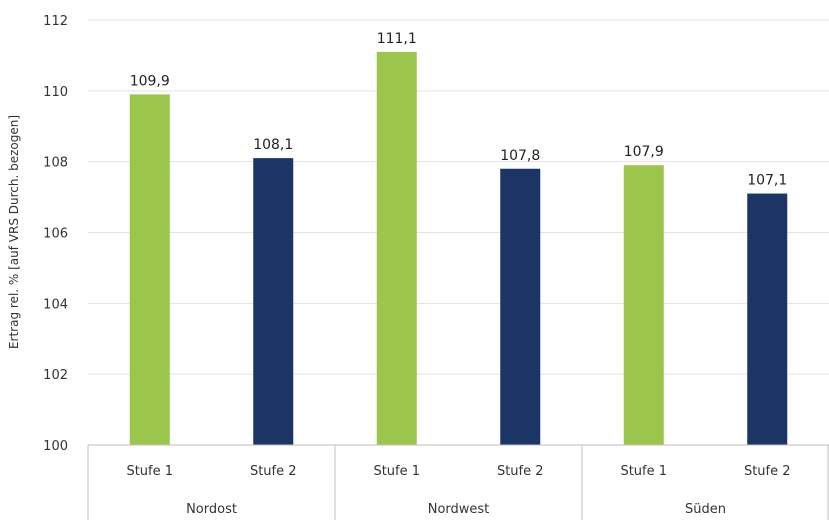 The height and width of the screenshot is (520, 829). I want to click on y-axis-ticks: 100 102 104 106 108 110 112, so click(55, 234).